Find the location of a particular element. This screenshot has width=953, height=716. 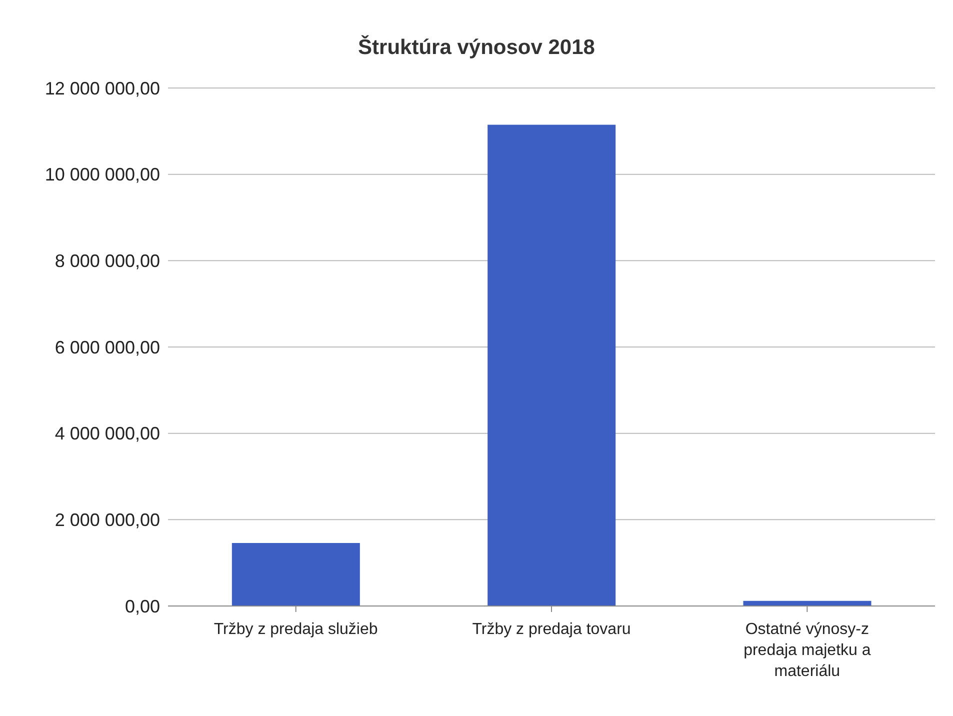

y-tick-label: 4 000 000,00 is located at coordinates (107, 434).